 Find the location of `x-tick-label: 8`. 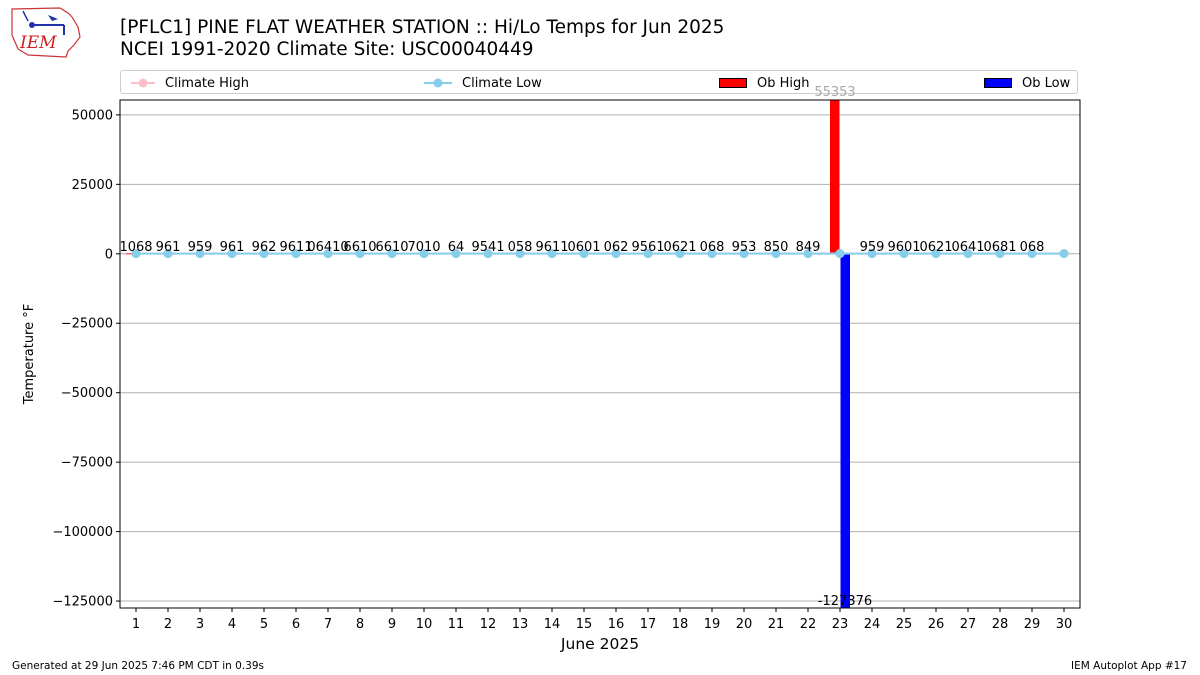

x-tick-label: 8 is located at coordinates (360, 624).